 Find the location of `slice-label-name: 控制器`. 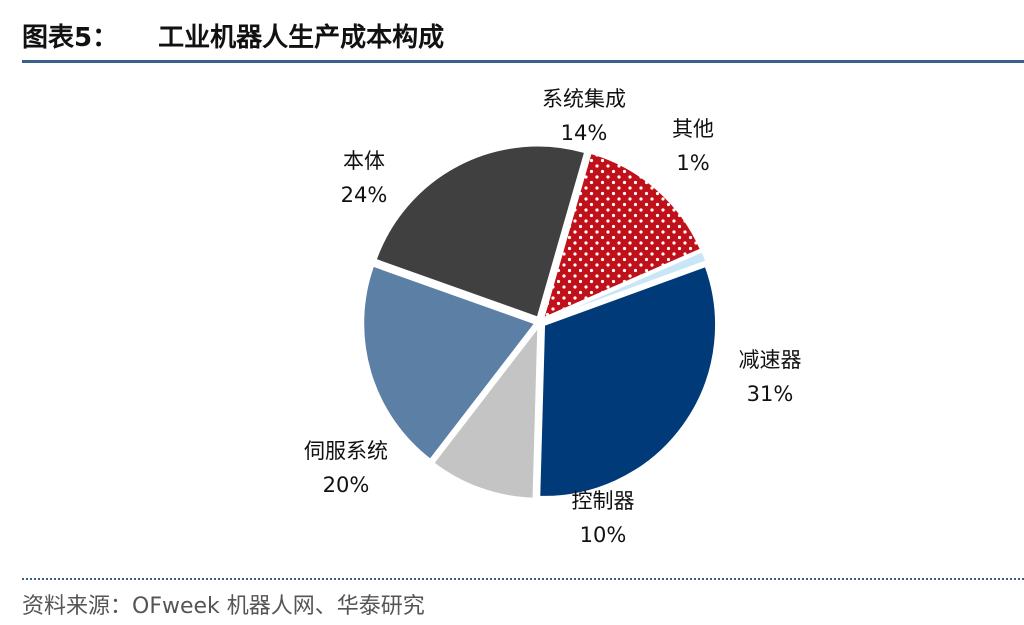

slice-label-name: 控制器 is located at coordinates (603, 501).